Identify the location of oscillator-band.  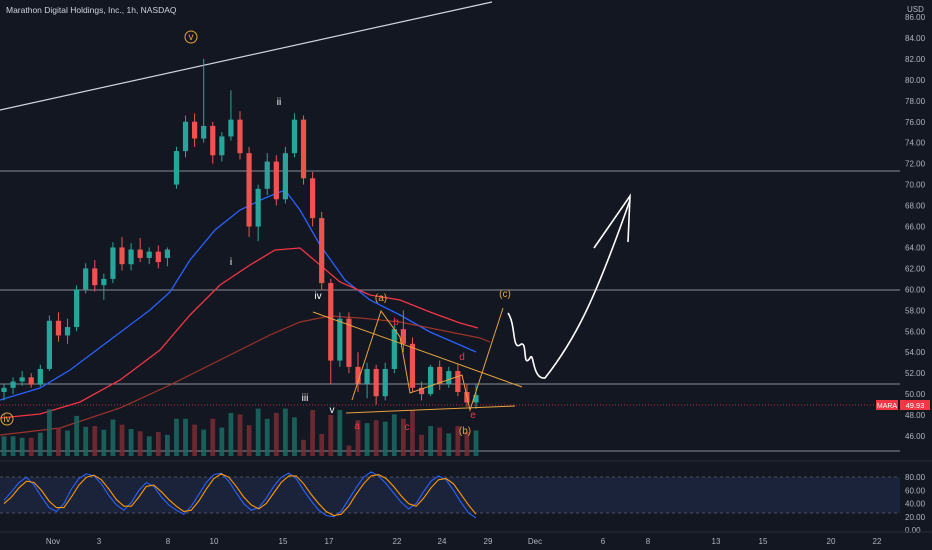
(450, 495).